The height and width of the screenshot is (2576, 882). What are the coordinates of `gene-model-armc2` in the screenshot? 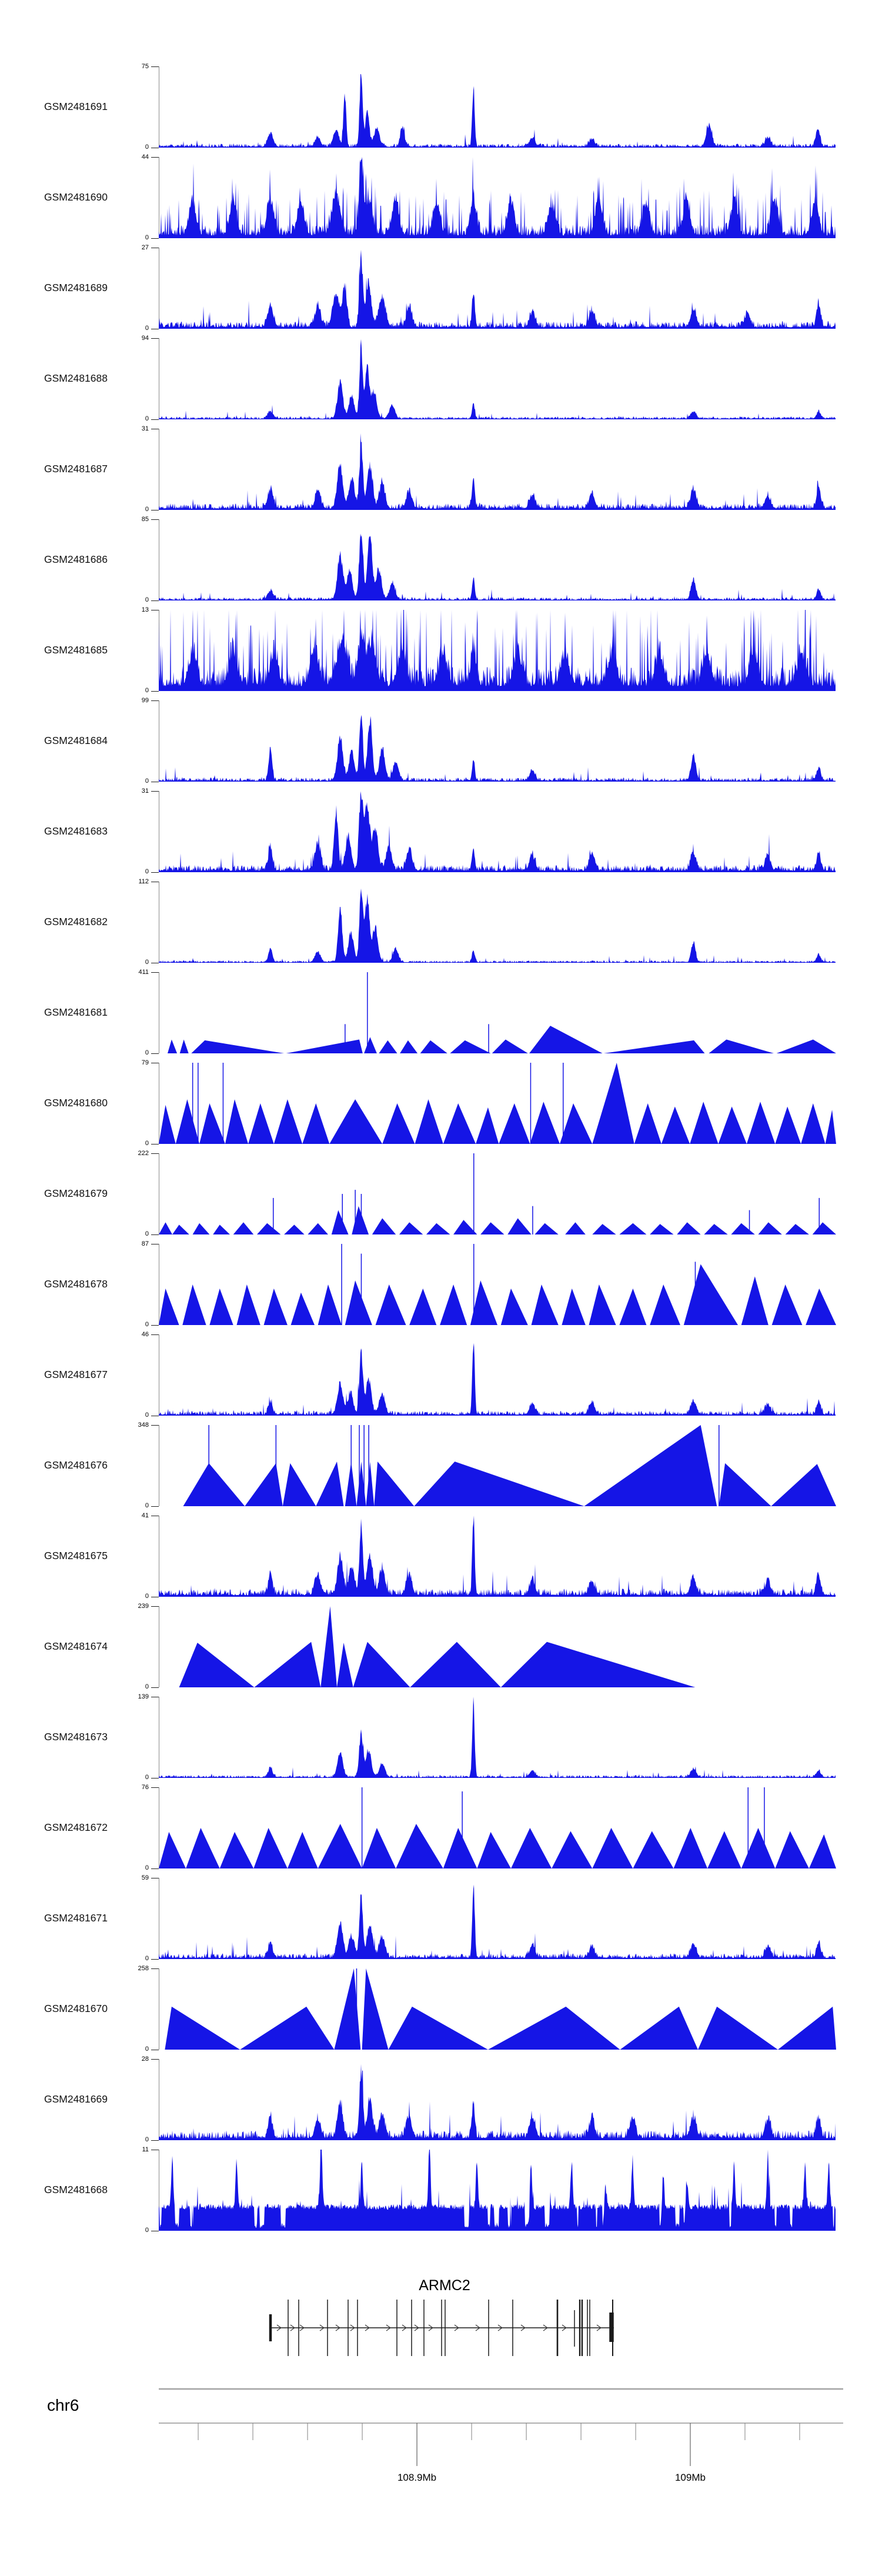 It's located at (441, 2328).